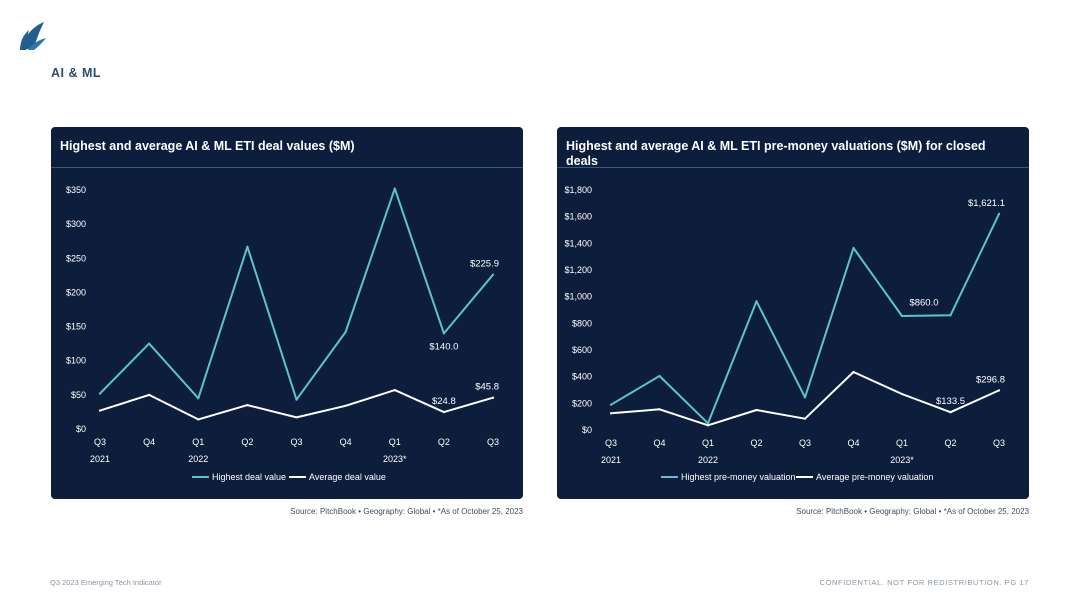  I want to click on legend-label: Highest deal value, so click(249, 477).